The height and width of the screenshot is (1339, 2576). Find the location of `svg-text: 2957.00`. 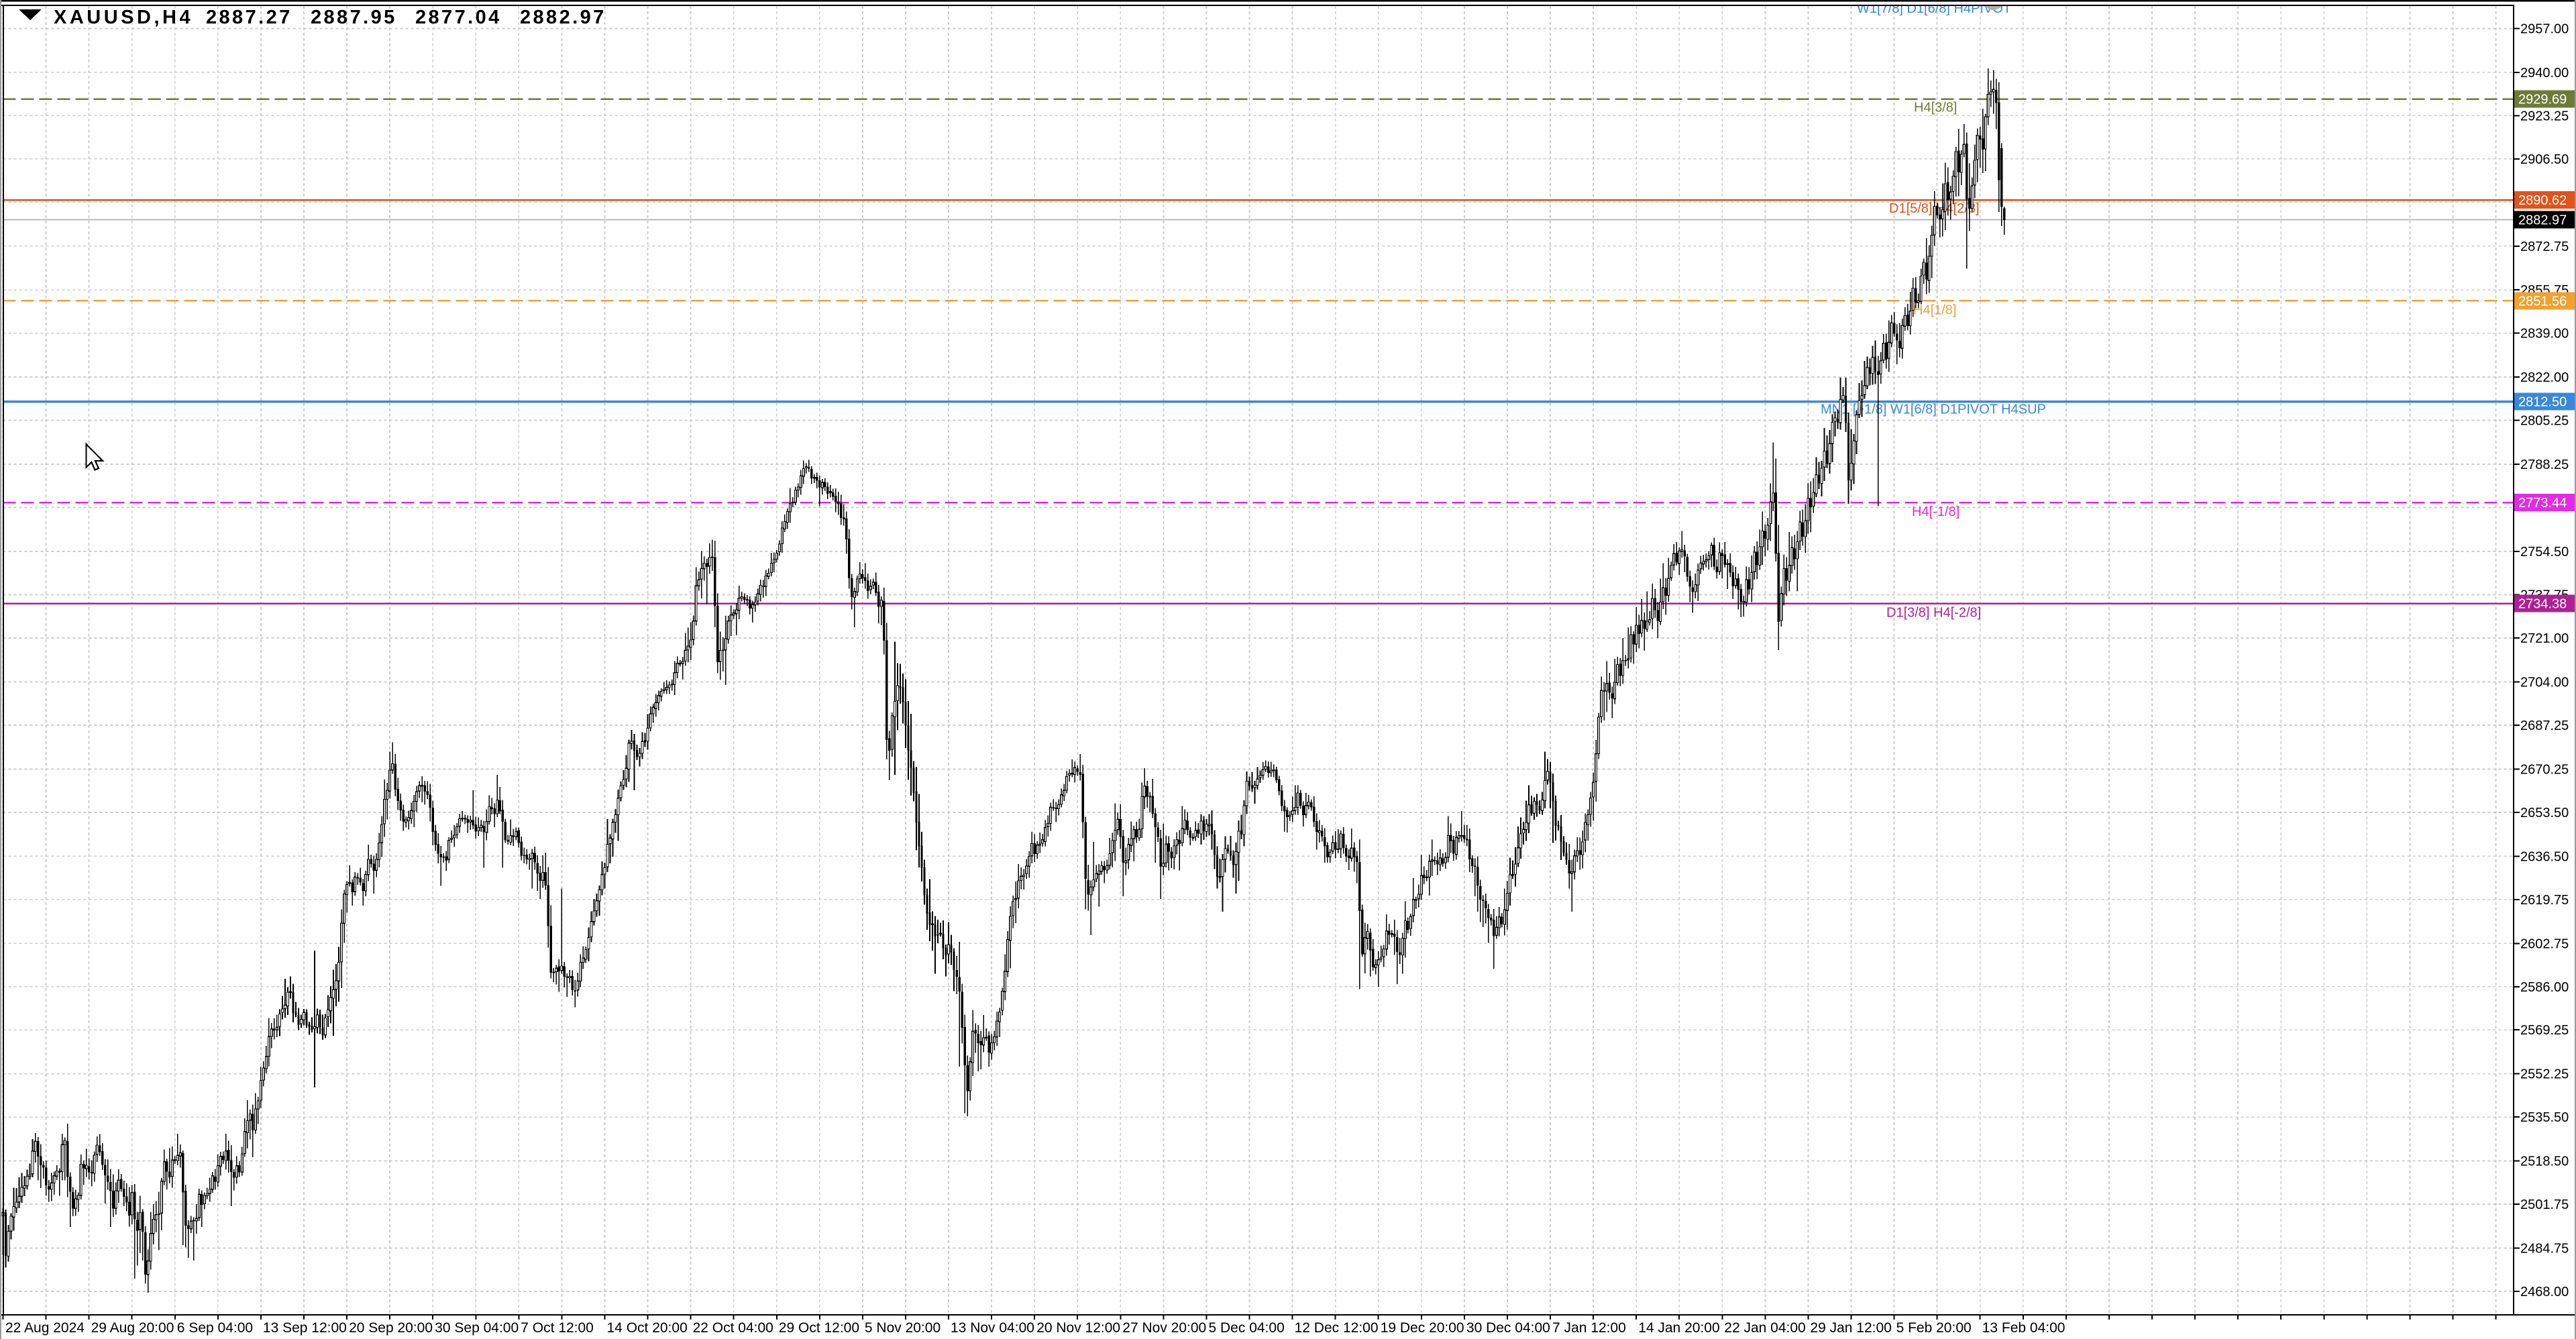

svg-text: 2957.00 is located at coordinates (2544, 28).